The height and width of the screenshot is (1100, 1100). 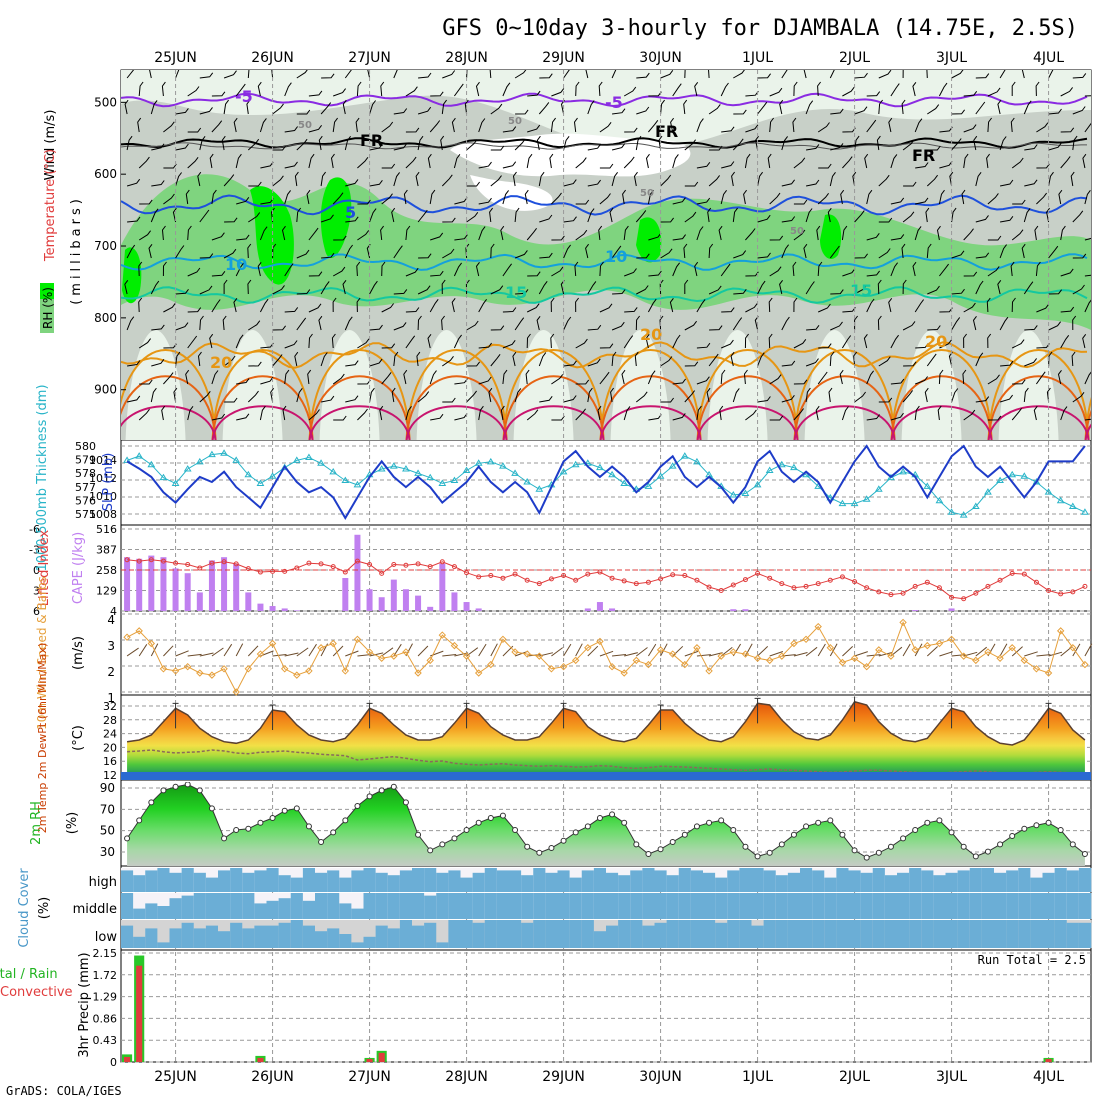 I want to click on date-label-bottom-3JUL: 3JUL, so click(x=951, y=1077).